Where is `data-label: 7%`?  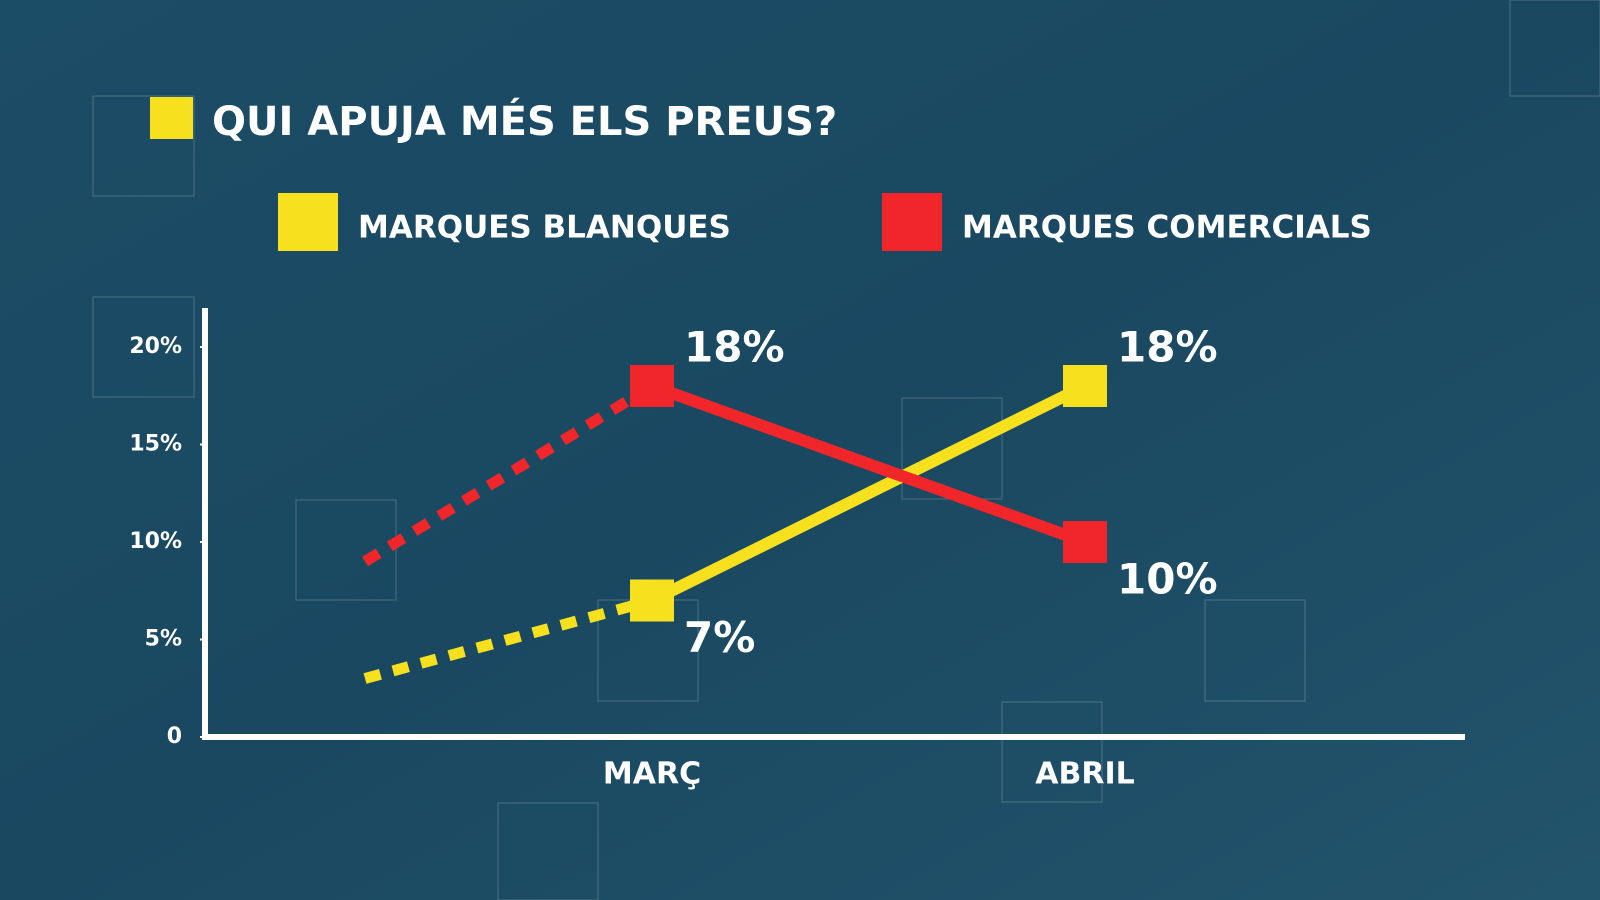
data-label: 7% is located at coordinates (719, 637).